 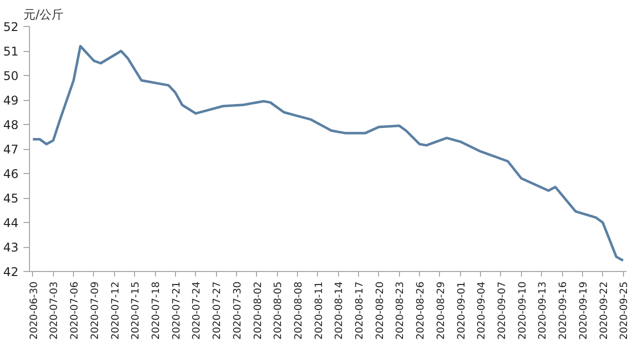 What do you see at coordinates (11, 199) in the screenshot?
I see `y-tick-label: 45` at bounding box center [11, 199].